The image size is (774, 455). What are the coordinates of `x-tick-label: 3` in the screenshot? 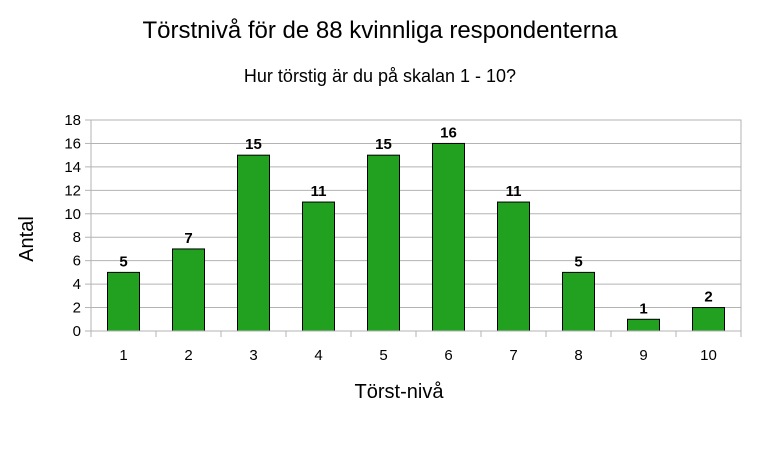 It's located at (253, 355).